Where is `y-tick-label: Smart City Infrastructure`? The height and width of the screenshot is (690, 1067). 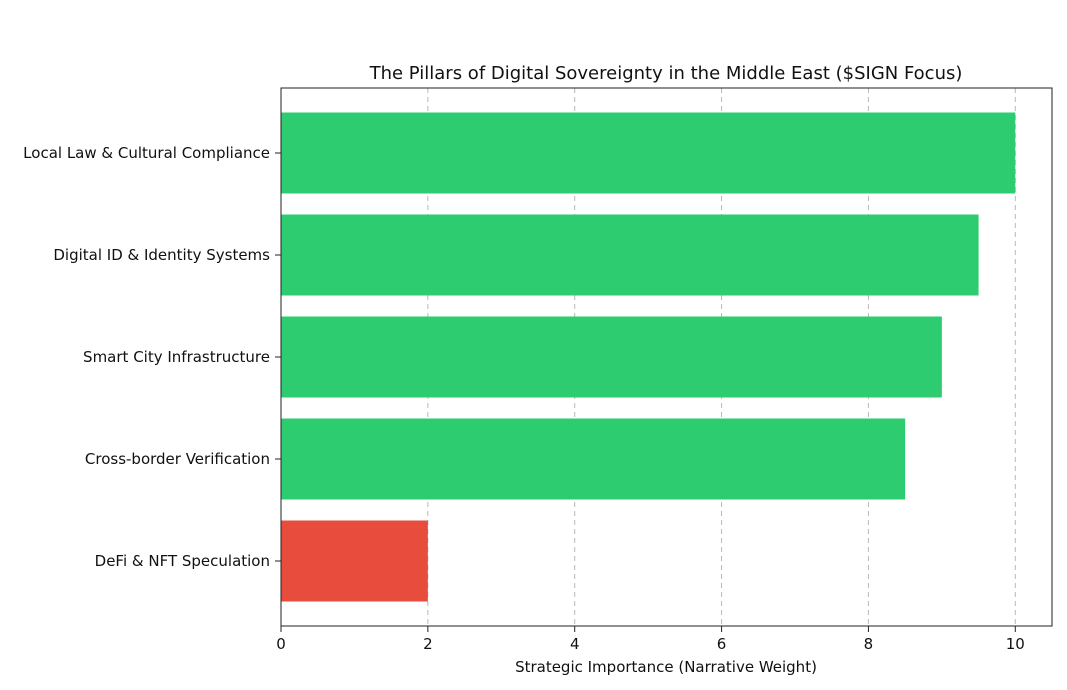 y-tick-label: Smart City Infrastructure is located at coordinates (176, 357).